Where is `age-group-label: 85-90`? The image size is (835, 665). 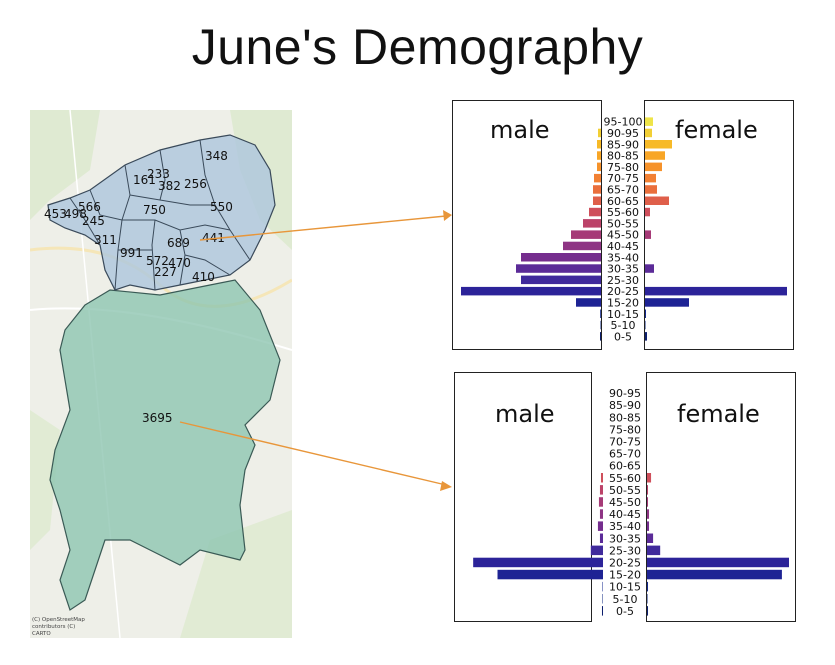
age-group-label: 85-90 is located at coordinates (625, 405).